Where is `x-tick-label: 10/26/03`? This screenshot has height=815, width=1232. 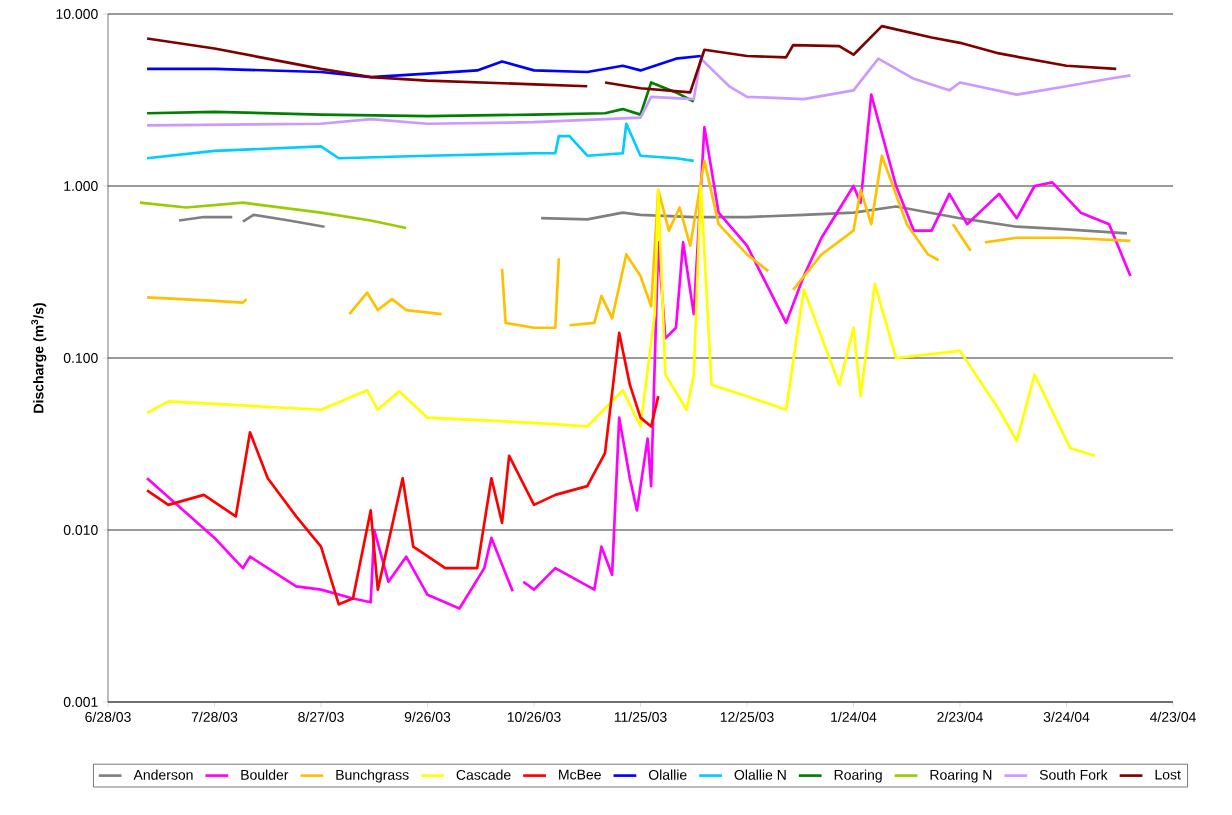
x-tick-label: 10/26/03 is located at coordinates (534, 717).